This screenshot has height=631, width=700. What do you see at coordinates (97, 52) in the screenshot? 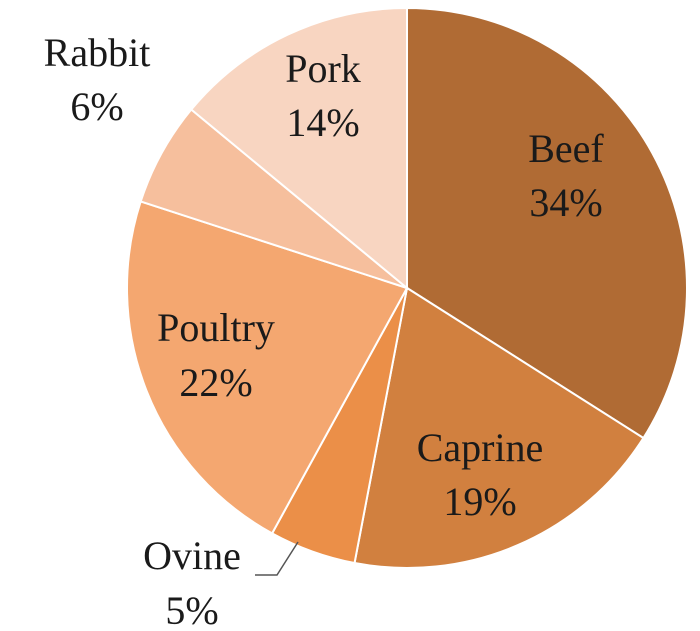
I see `slice-label-rabbit-name: Rabbit` at bounding box center [97, 52].